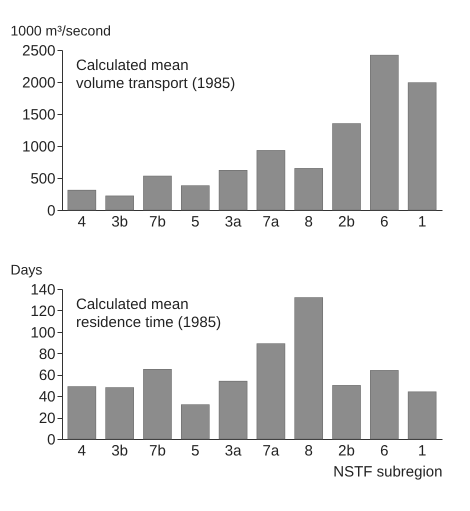  What do you see at coordinates (60, 30) in the screenshot?
I see `y-axis-title: 1000 m³/second` at bounding box center [60, 30].